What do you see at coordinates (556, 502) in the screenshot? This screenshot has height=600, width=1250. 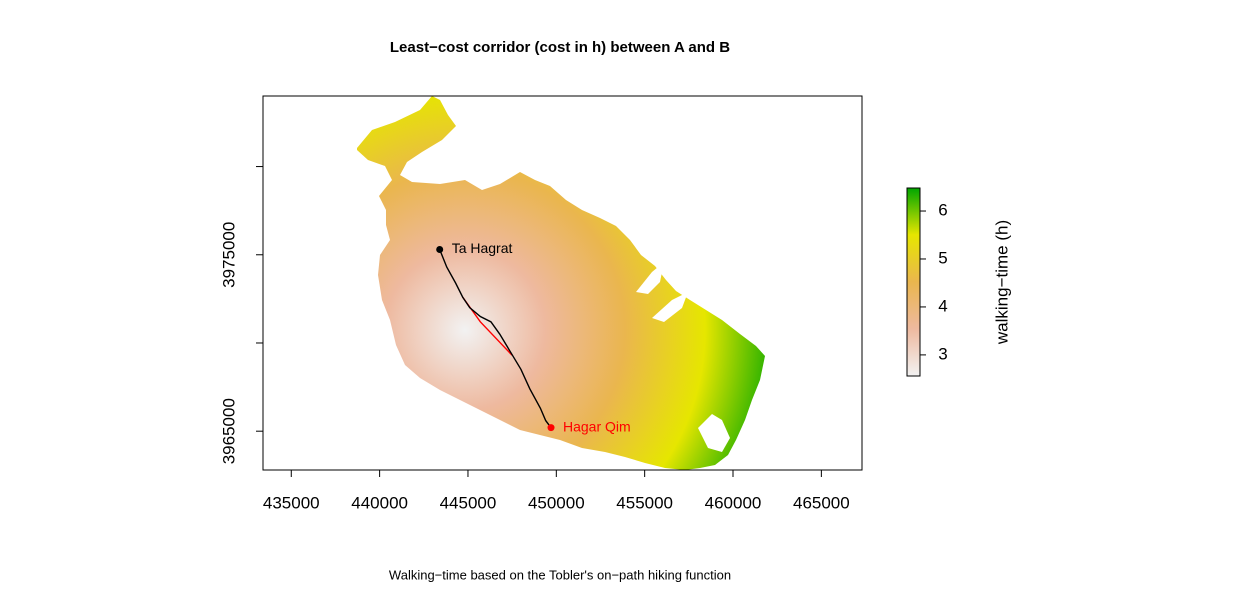 I see `x-tick-label: 450000` at bounding box center [556, 502].